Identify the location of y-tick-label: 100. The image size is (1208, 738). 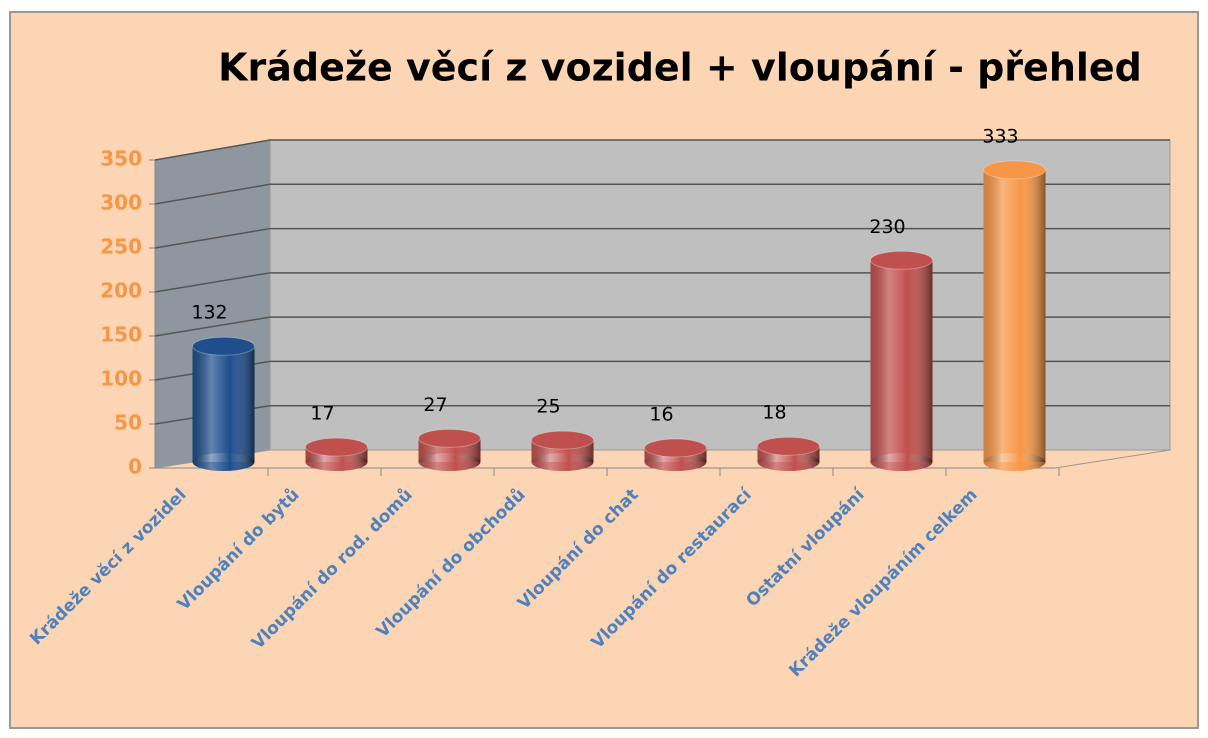
(121, 379).